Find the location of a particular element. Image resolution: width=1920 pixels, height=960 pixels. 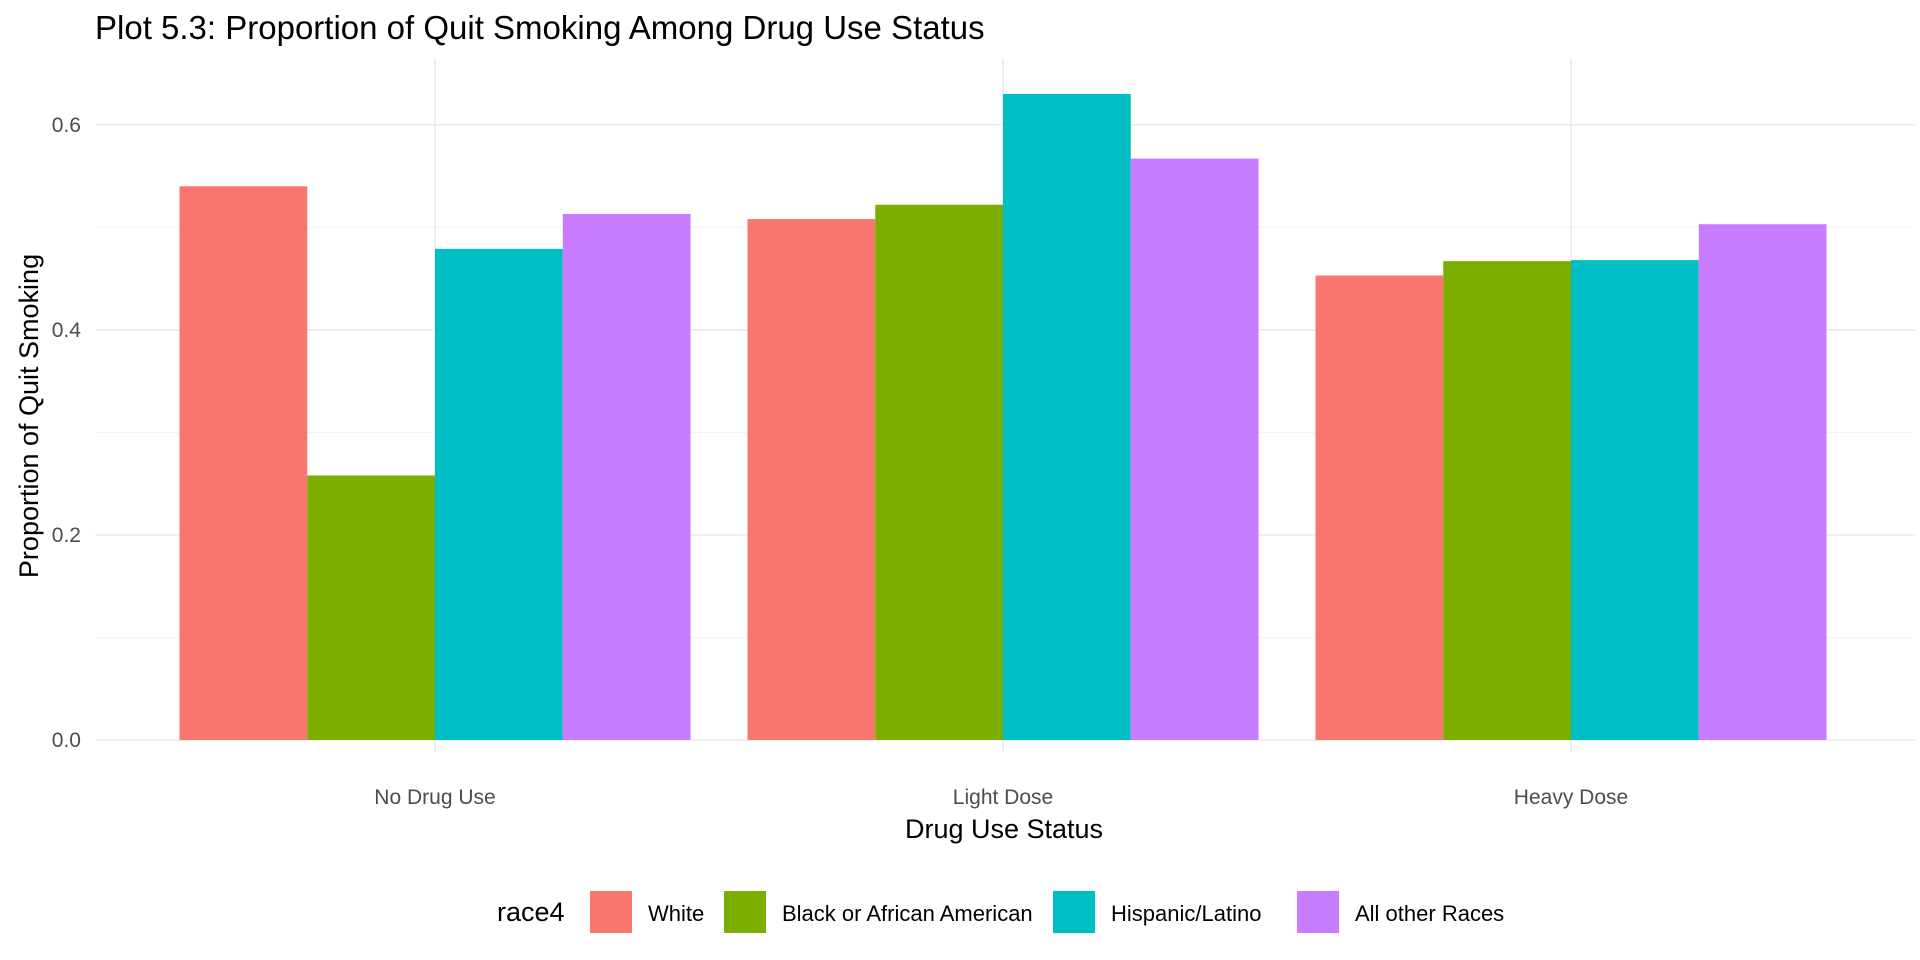

y-tick-label: 0.2 is located at coordinates (66, 535).